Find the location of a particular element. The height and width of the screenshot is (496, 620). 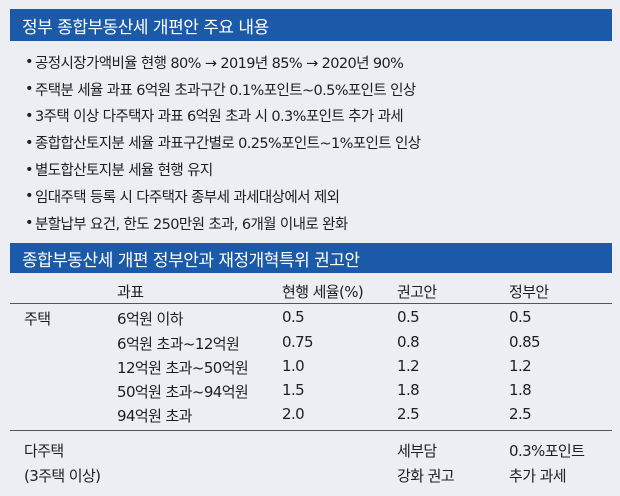

table-row-gov: 0.5 is located at coordinates (520, 317).